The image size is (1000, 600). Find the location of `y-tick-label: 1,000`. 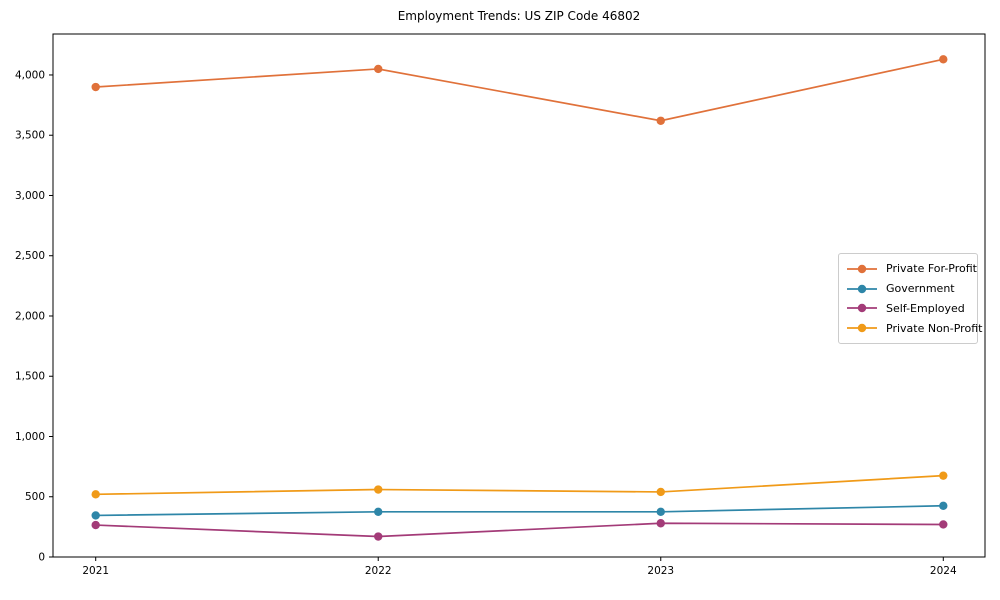

y-tick-label: 1,000 is located at coordinates (30, 437).